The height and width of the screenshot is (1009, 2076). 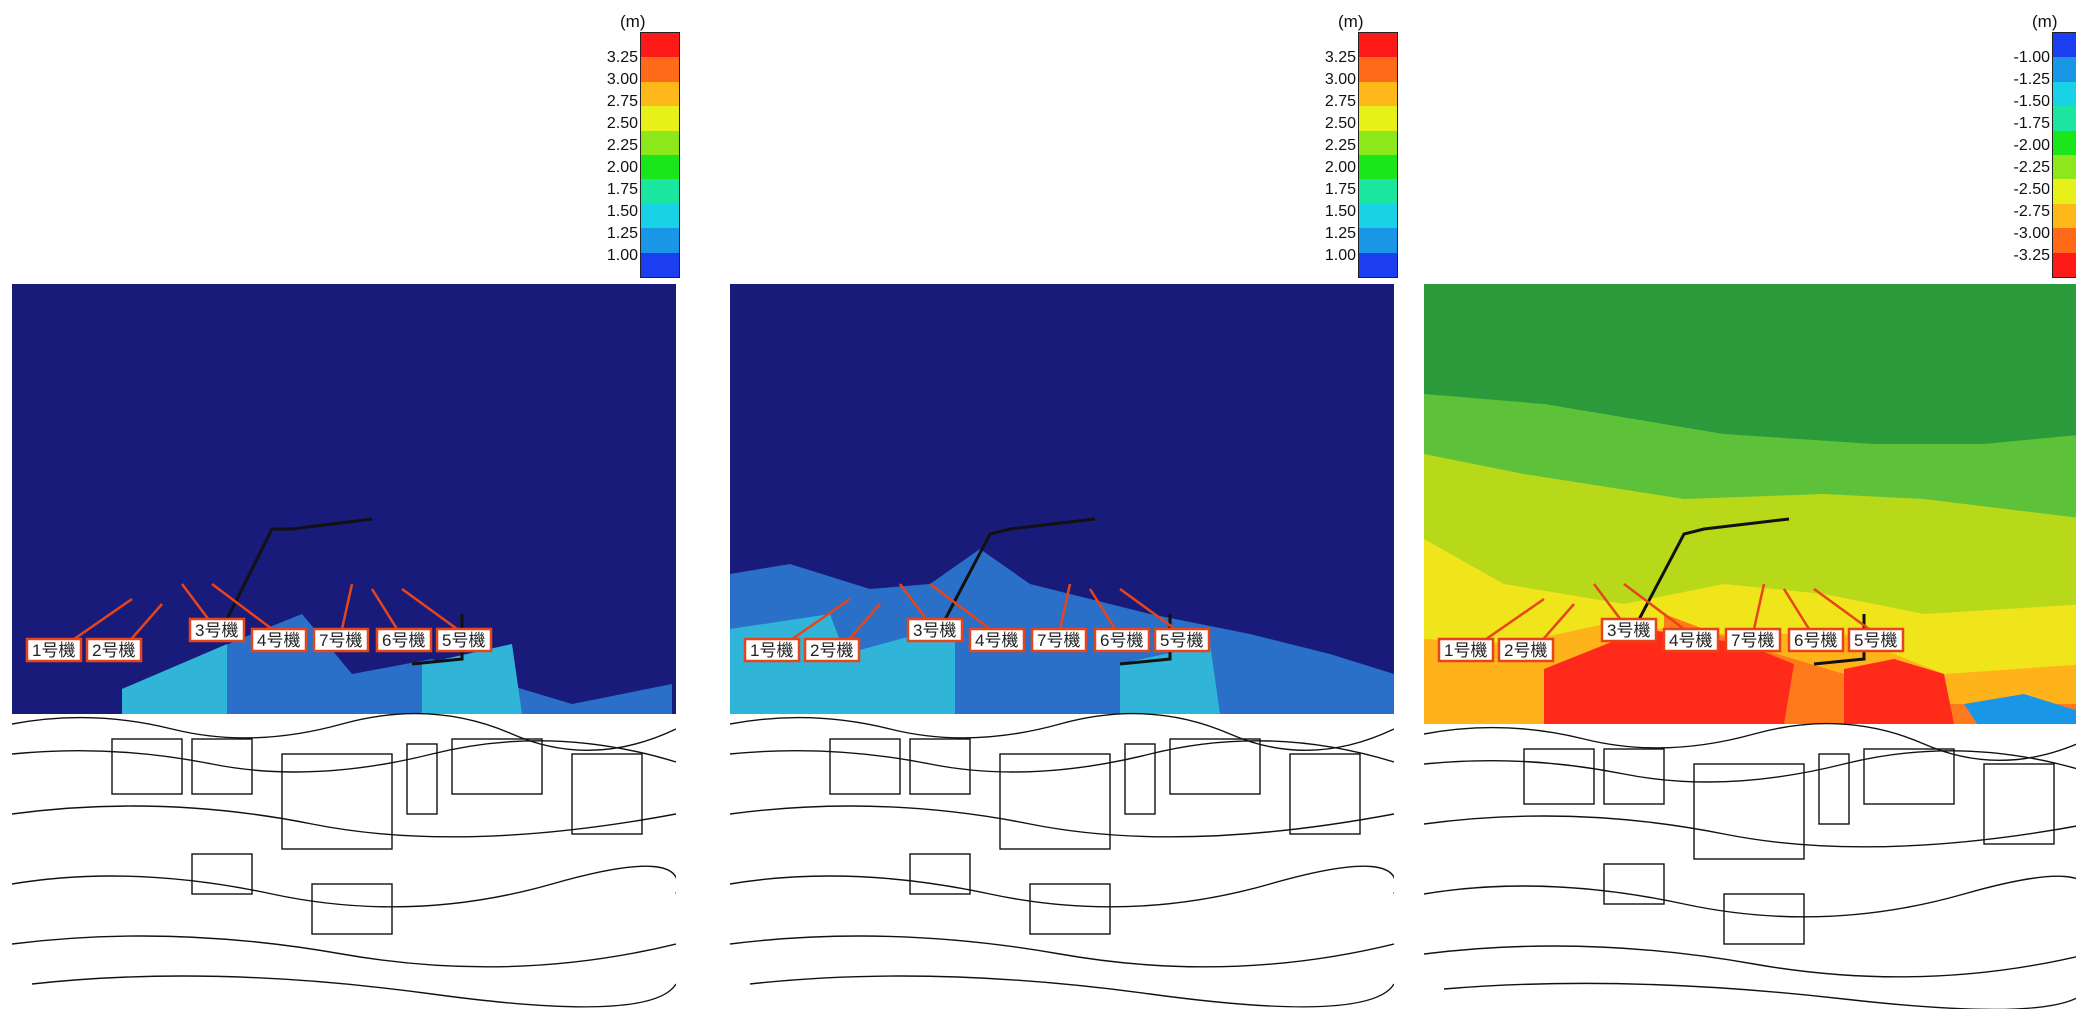 What do you see at coordinates (2031, 233) in the screenshot?
I see `legend-tick: -3.00` at bounding box center [2031, 233].